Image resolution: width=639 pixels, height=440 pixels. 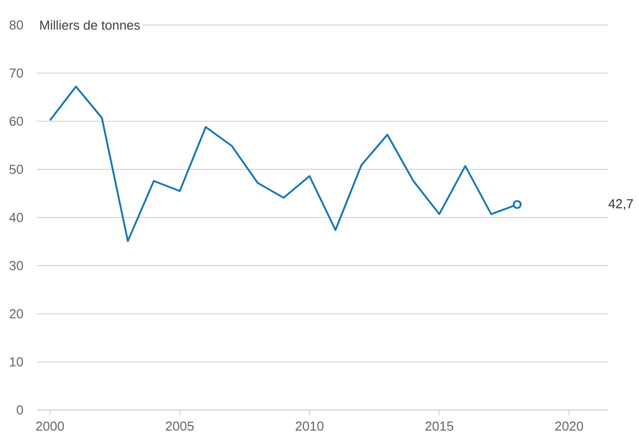 I want to click on y-tick-label: 0, so click(x=19, y=410).